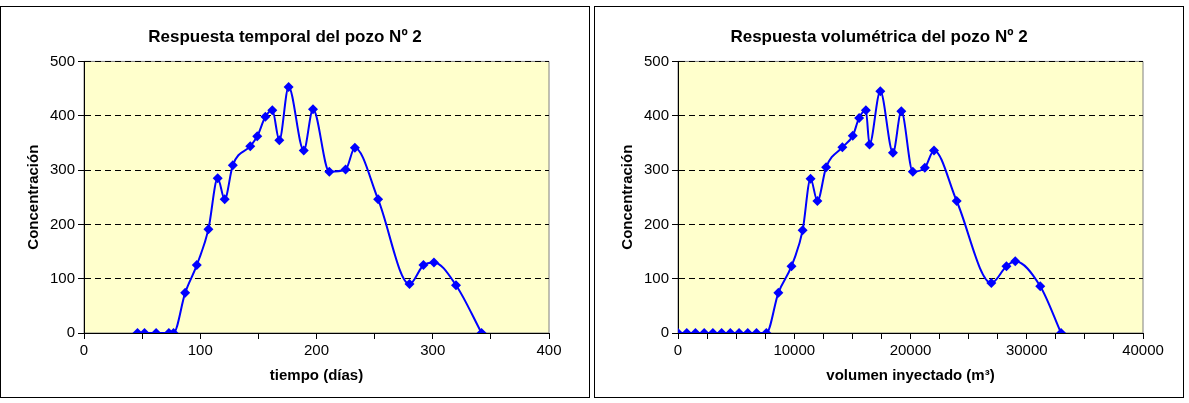 The height and width of the screenshot is (403, 1189). Describe the element at coordinates (1026, 350) in the screenshot. I see `x-tick-label: 30000` at that location.